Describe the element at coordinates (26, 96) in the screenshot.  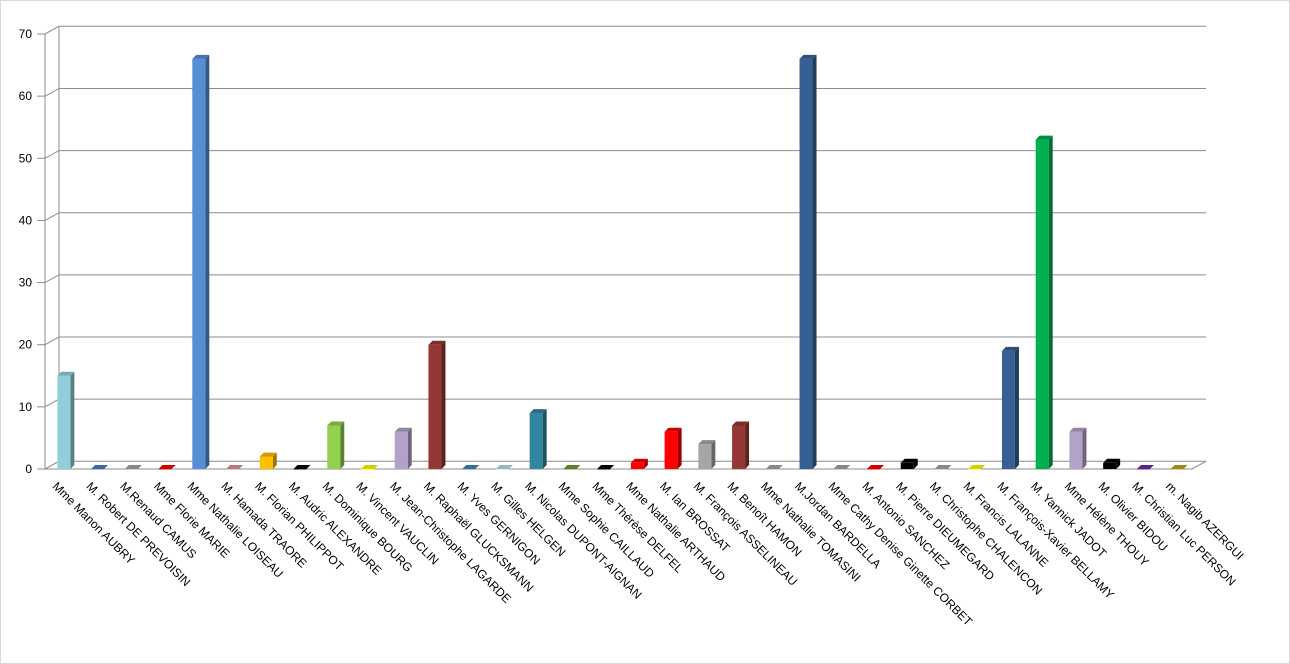
I see `y-tick-label: 60` at that location.